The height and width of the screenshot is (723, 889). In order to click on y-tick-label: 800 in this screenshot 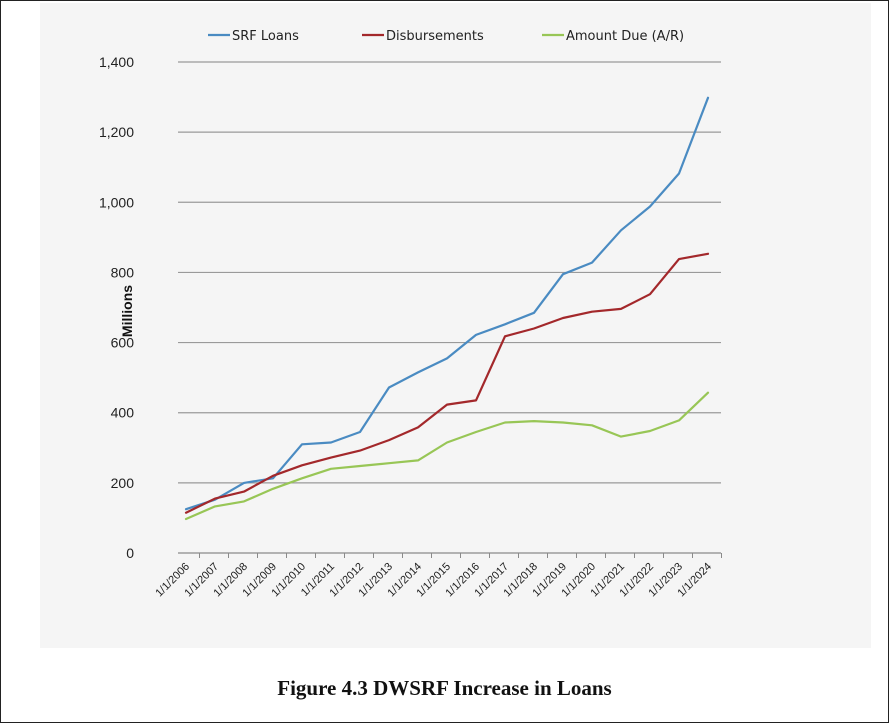, I will do `click(123, 272)`.